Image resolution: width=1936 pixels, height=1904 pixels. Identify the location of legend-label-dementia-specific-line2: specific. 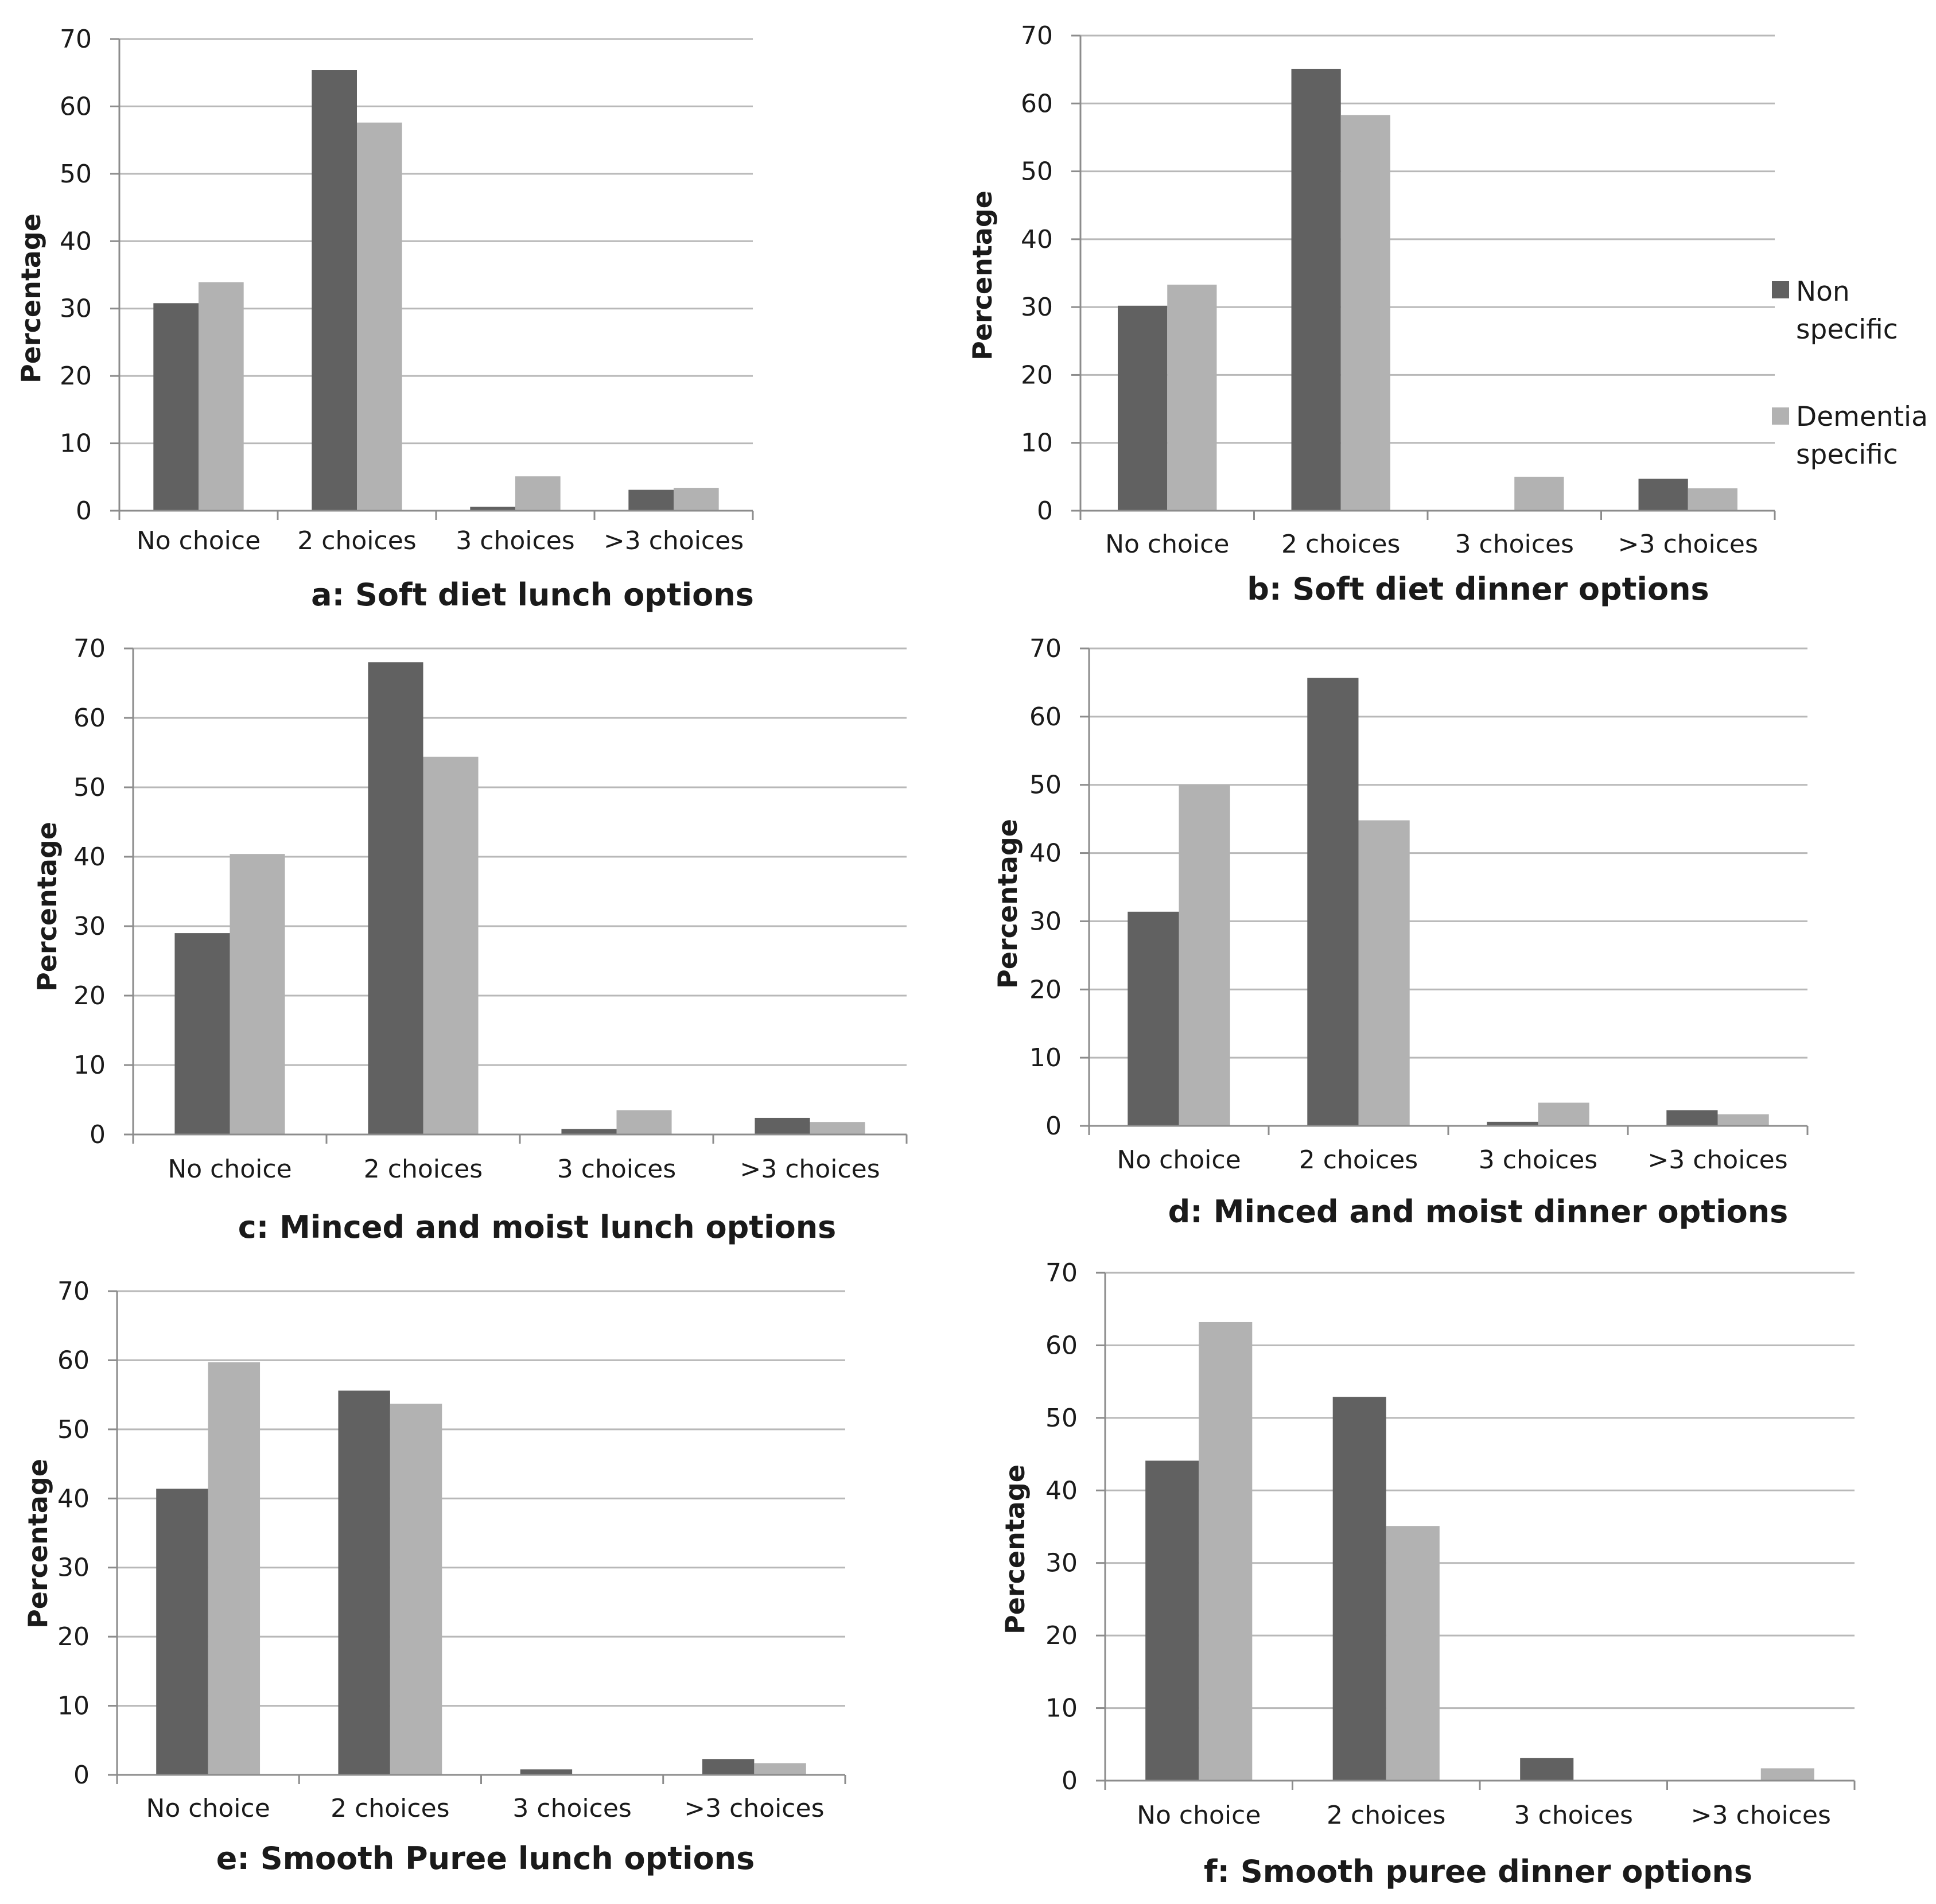
(1847, 455).